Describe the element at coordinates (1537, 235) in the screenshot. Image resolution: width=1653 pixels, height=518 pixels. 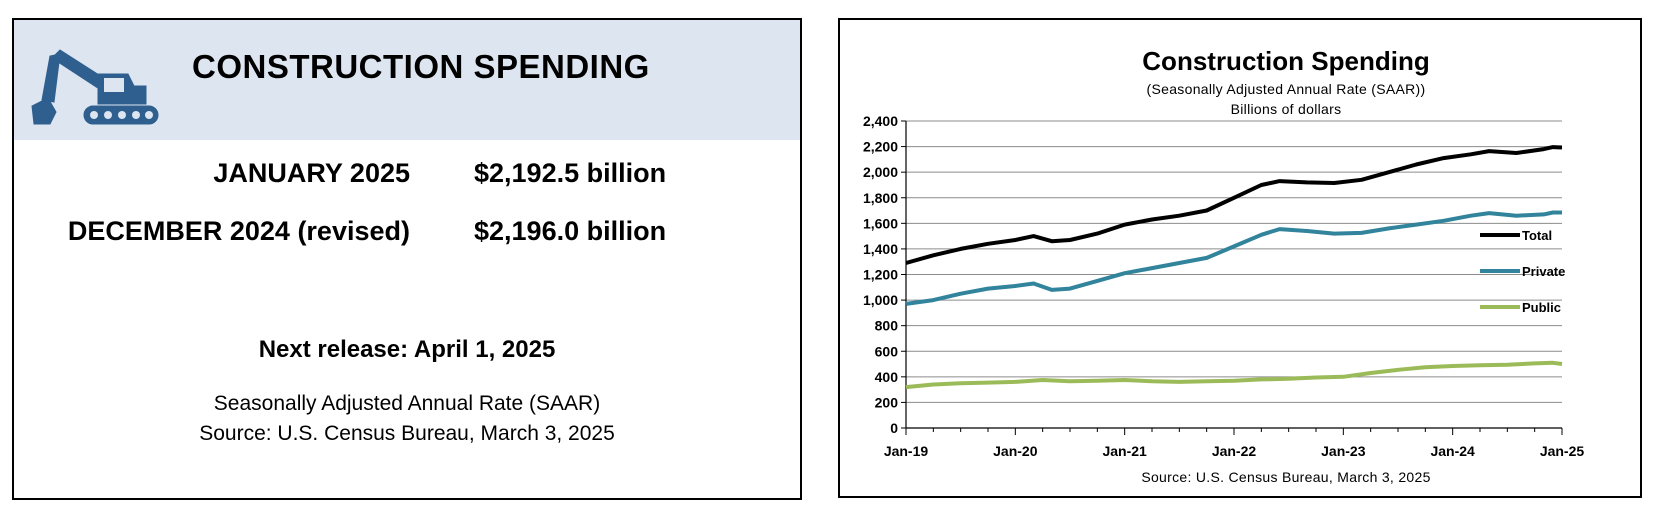
I see `legend-label-total: Total` at that location.